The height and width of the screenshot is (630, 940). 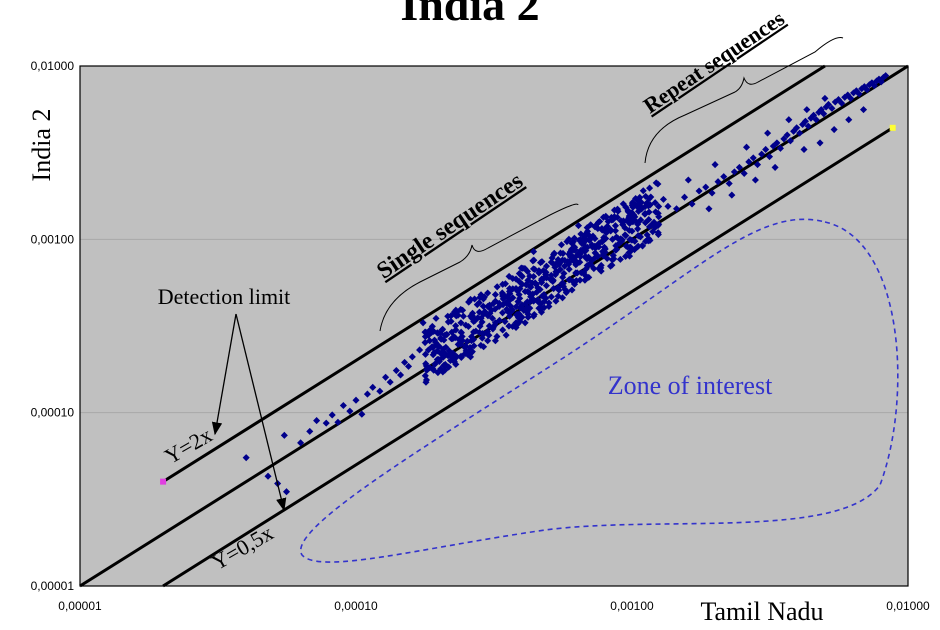 What do you see at coordinates (892, 127) in the screenshot?
I see `highlight-point` at bounding box center [892, 127].